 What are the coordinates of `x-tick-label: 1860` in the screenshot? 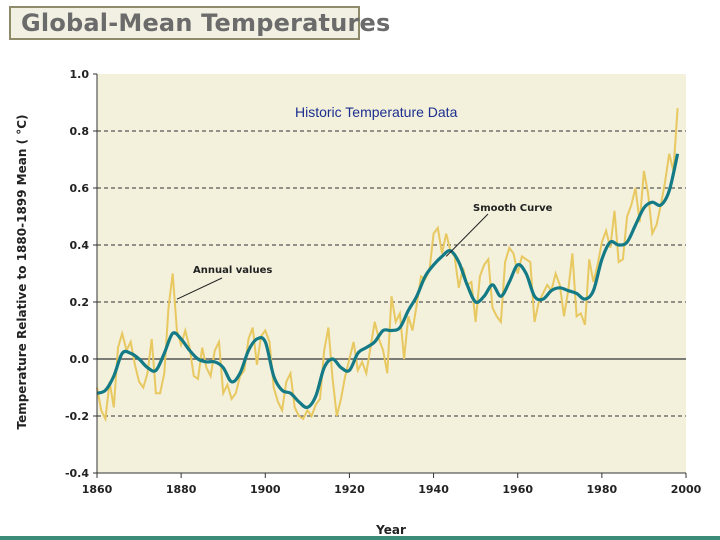 It's located at (97, 489).